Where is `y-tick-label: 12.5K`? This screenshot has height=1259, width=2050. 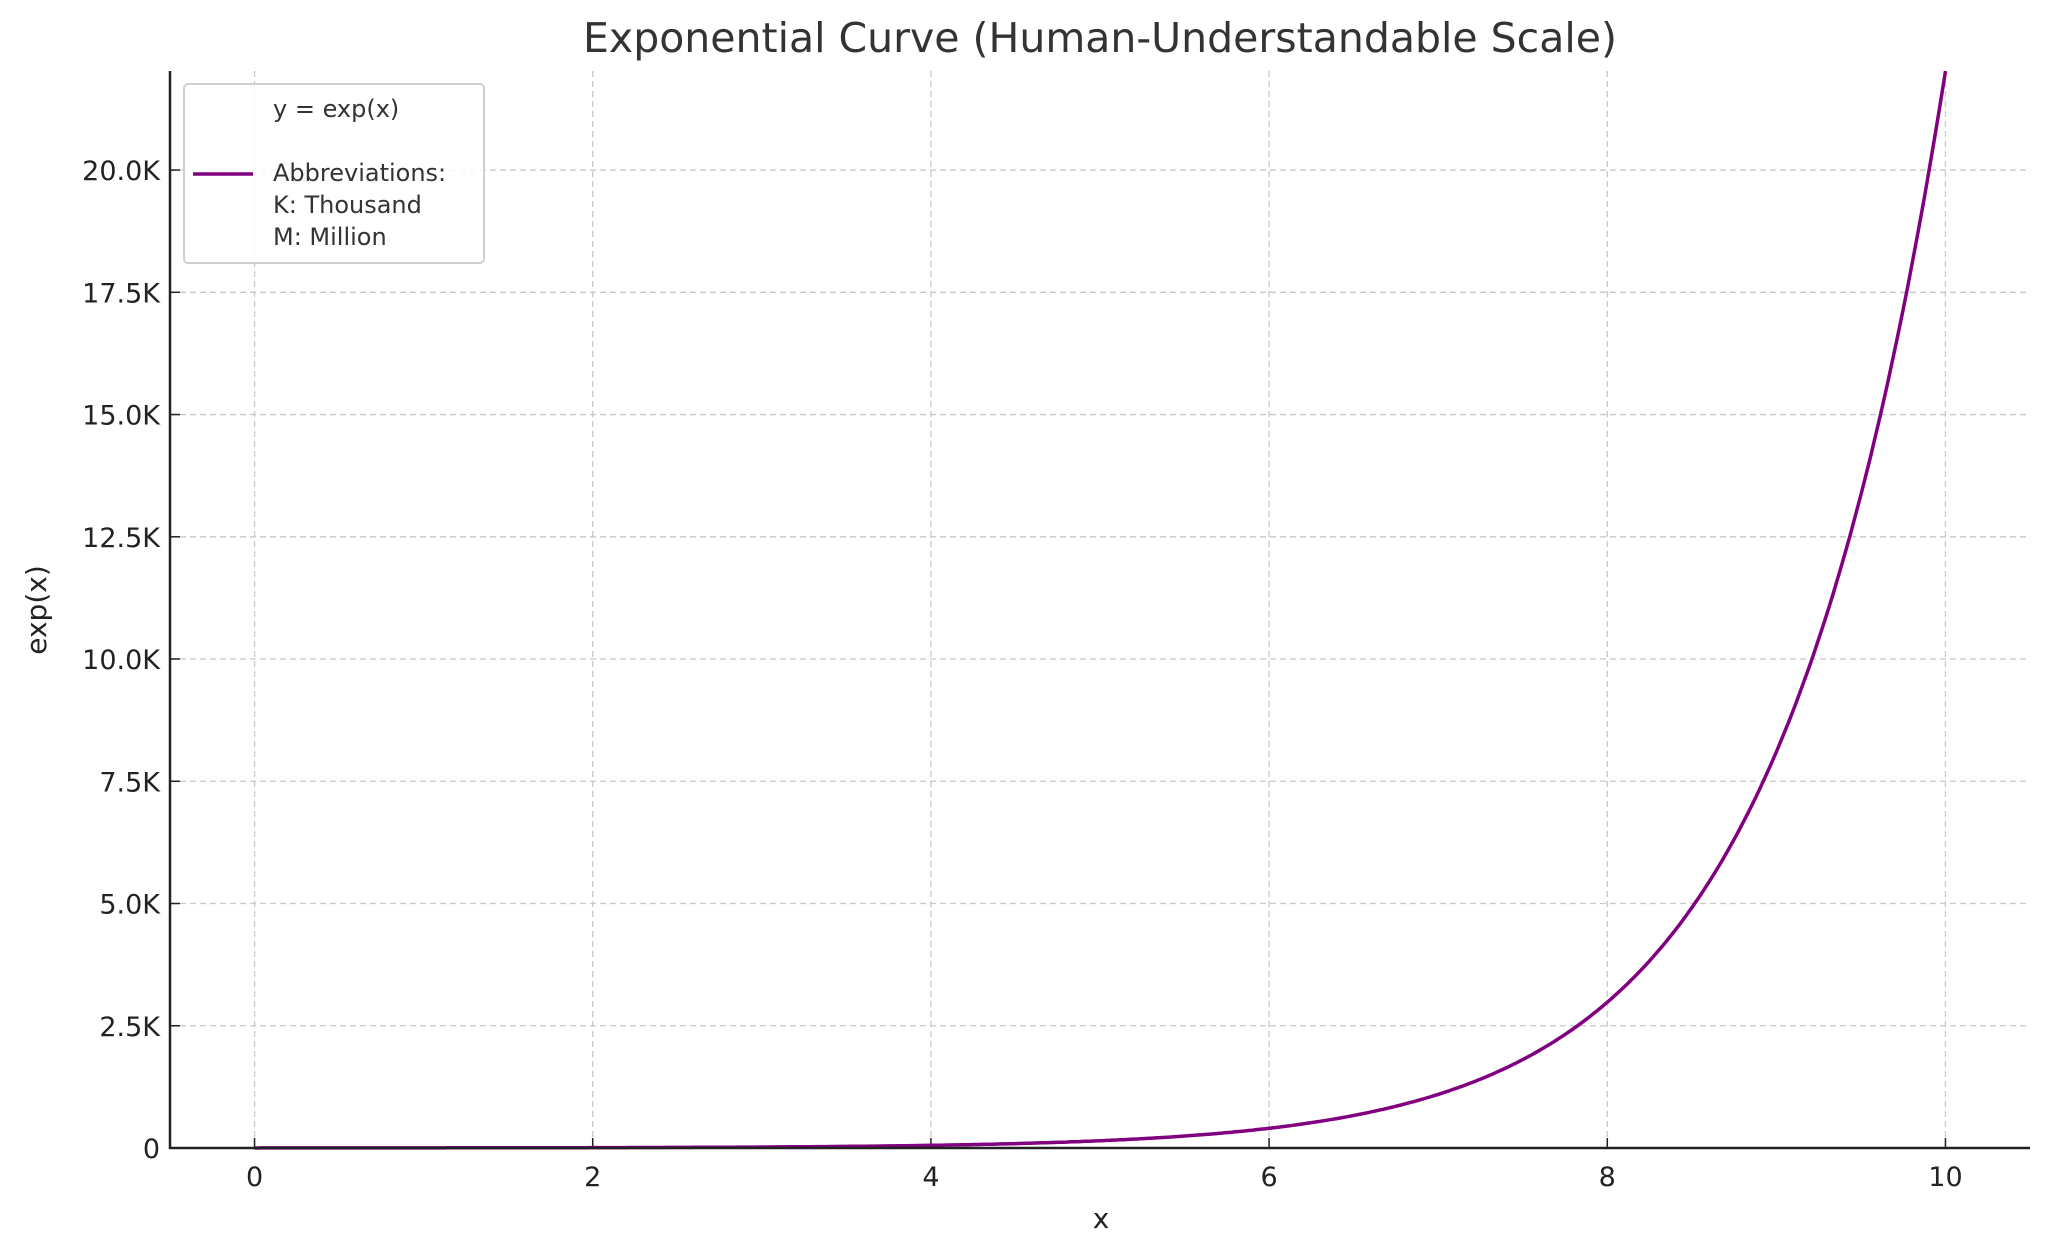
y-tick-label: 12.5K is located at coordinates (121, 538).